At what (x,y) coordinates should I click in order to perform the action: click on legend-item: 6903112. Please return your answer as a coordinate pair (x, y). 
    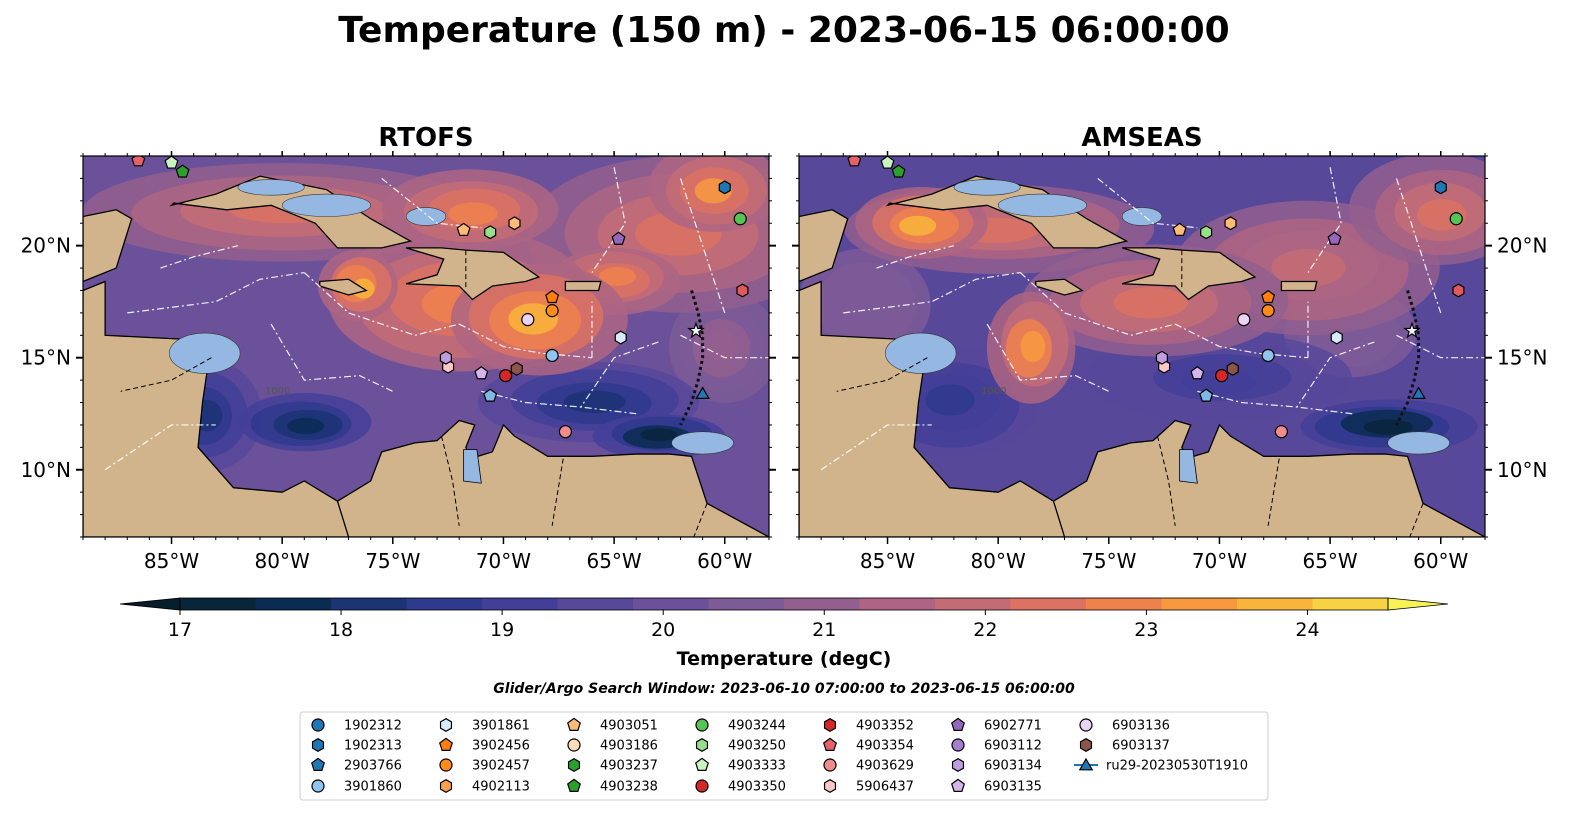
    Looking at the image, I should click on (996, 746).